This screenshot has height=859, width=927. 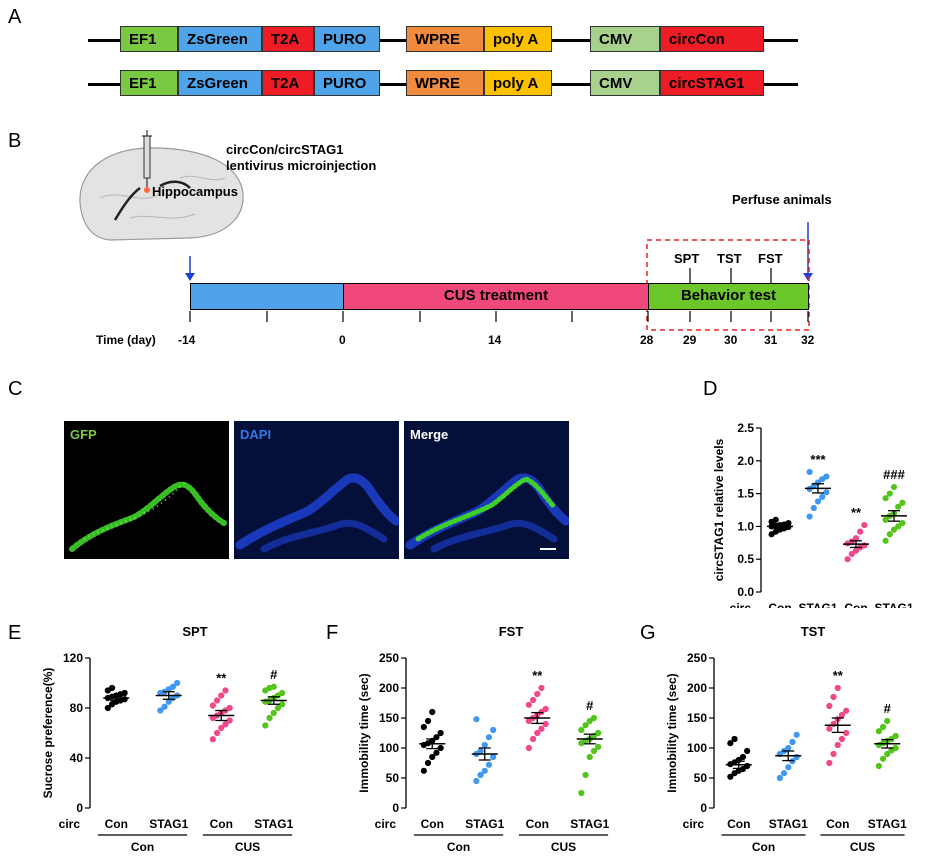 I want to click on seg-puro: PURO, so click(x=347, y=39).